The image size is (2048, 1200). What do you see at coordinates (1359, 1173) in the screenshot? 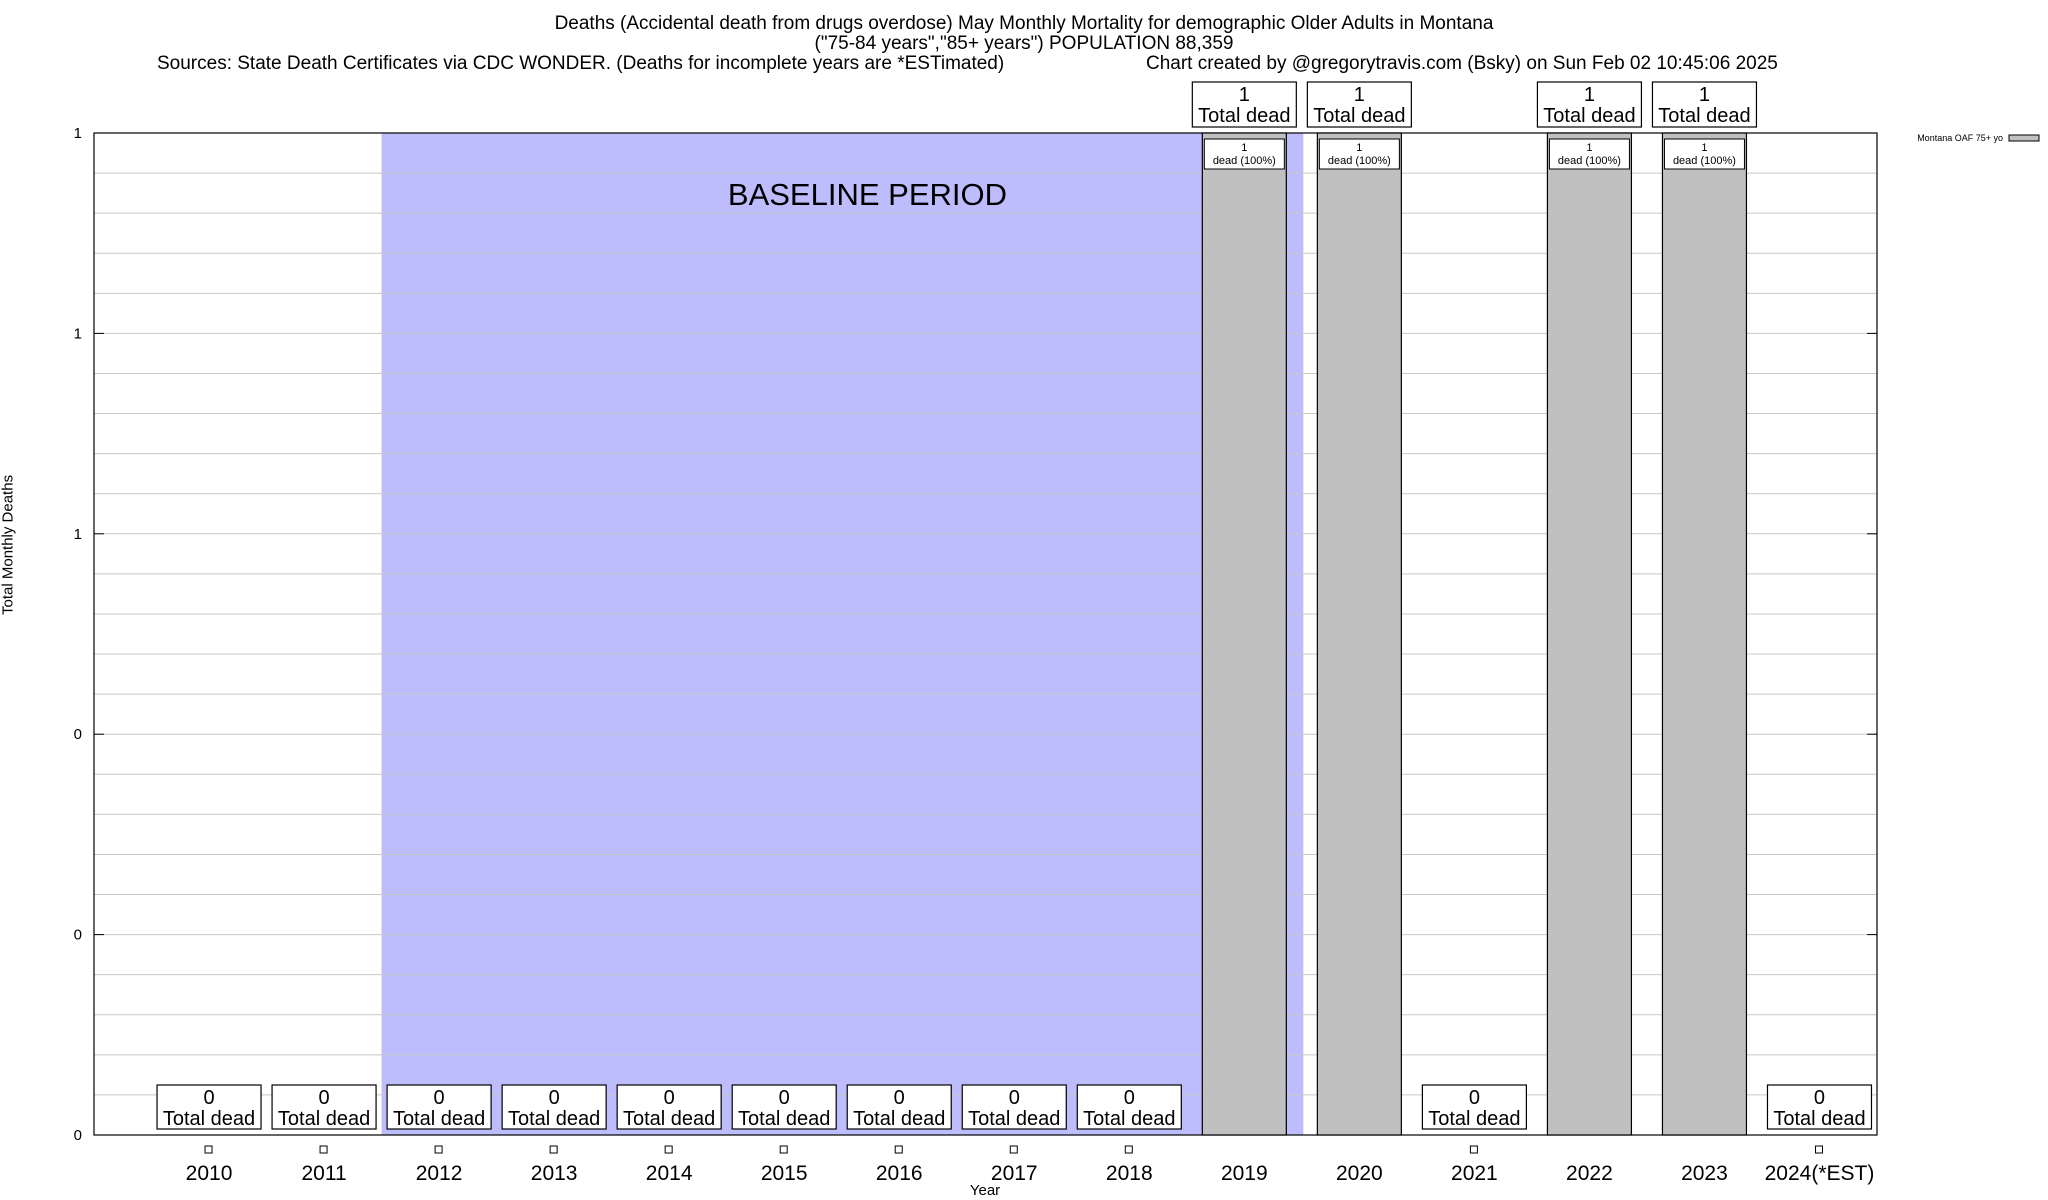
I see `x-tick-label-2020: 2020` at bounding box center [1359, 1173].